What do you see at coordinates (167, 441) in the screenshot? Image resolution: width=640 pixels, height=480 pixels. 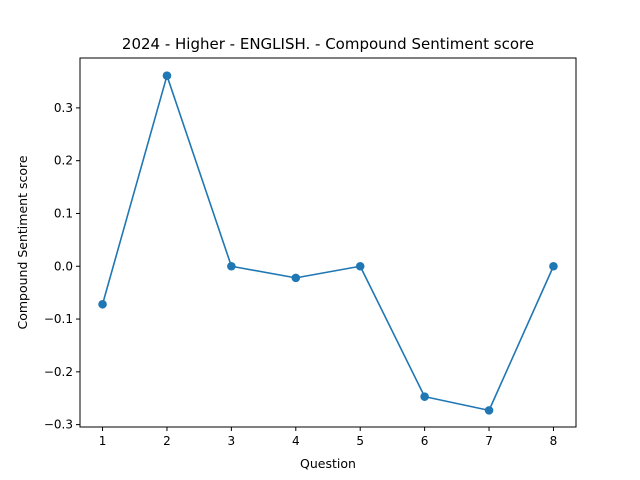 I see `x-tick-label: 2` at bounding box center [167, 441].